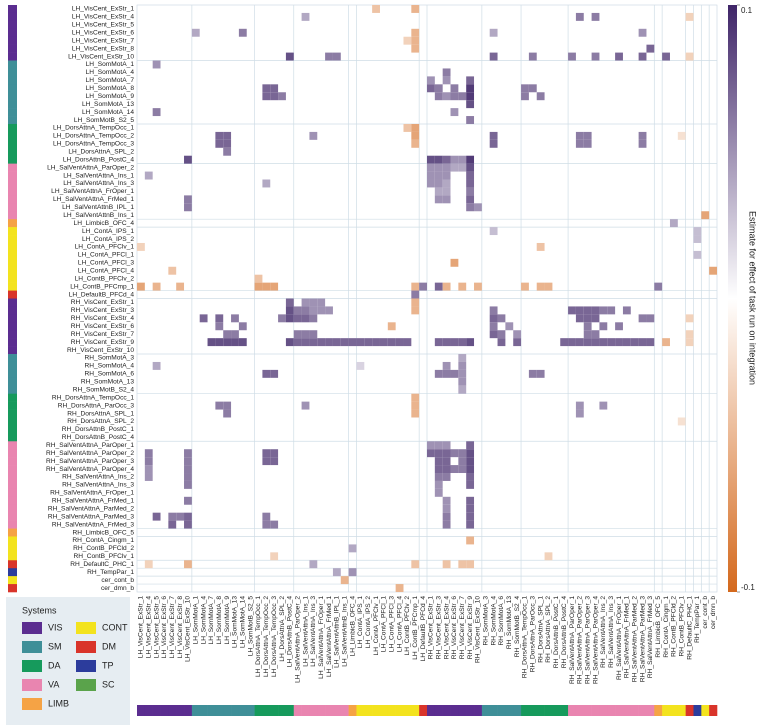 This screenshot has width=763, height=728. What do you see at coordinates (102, 564) in the screenshot?
I see `row-label: RH_DefaultC_PHC_1` at bounding box center [102, 564].